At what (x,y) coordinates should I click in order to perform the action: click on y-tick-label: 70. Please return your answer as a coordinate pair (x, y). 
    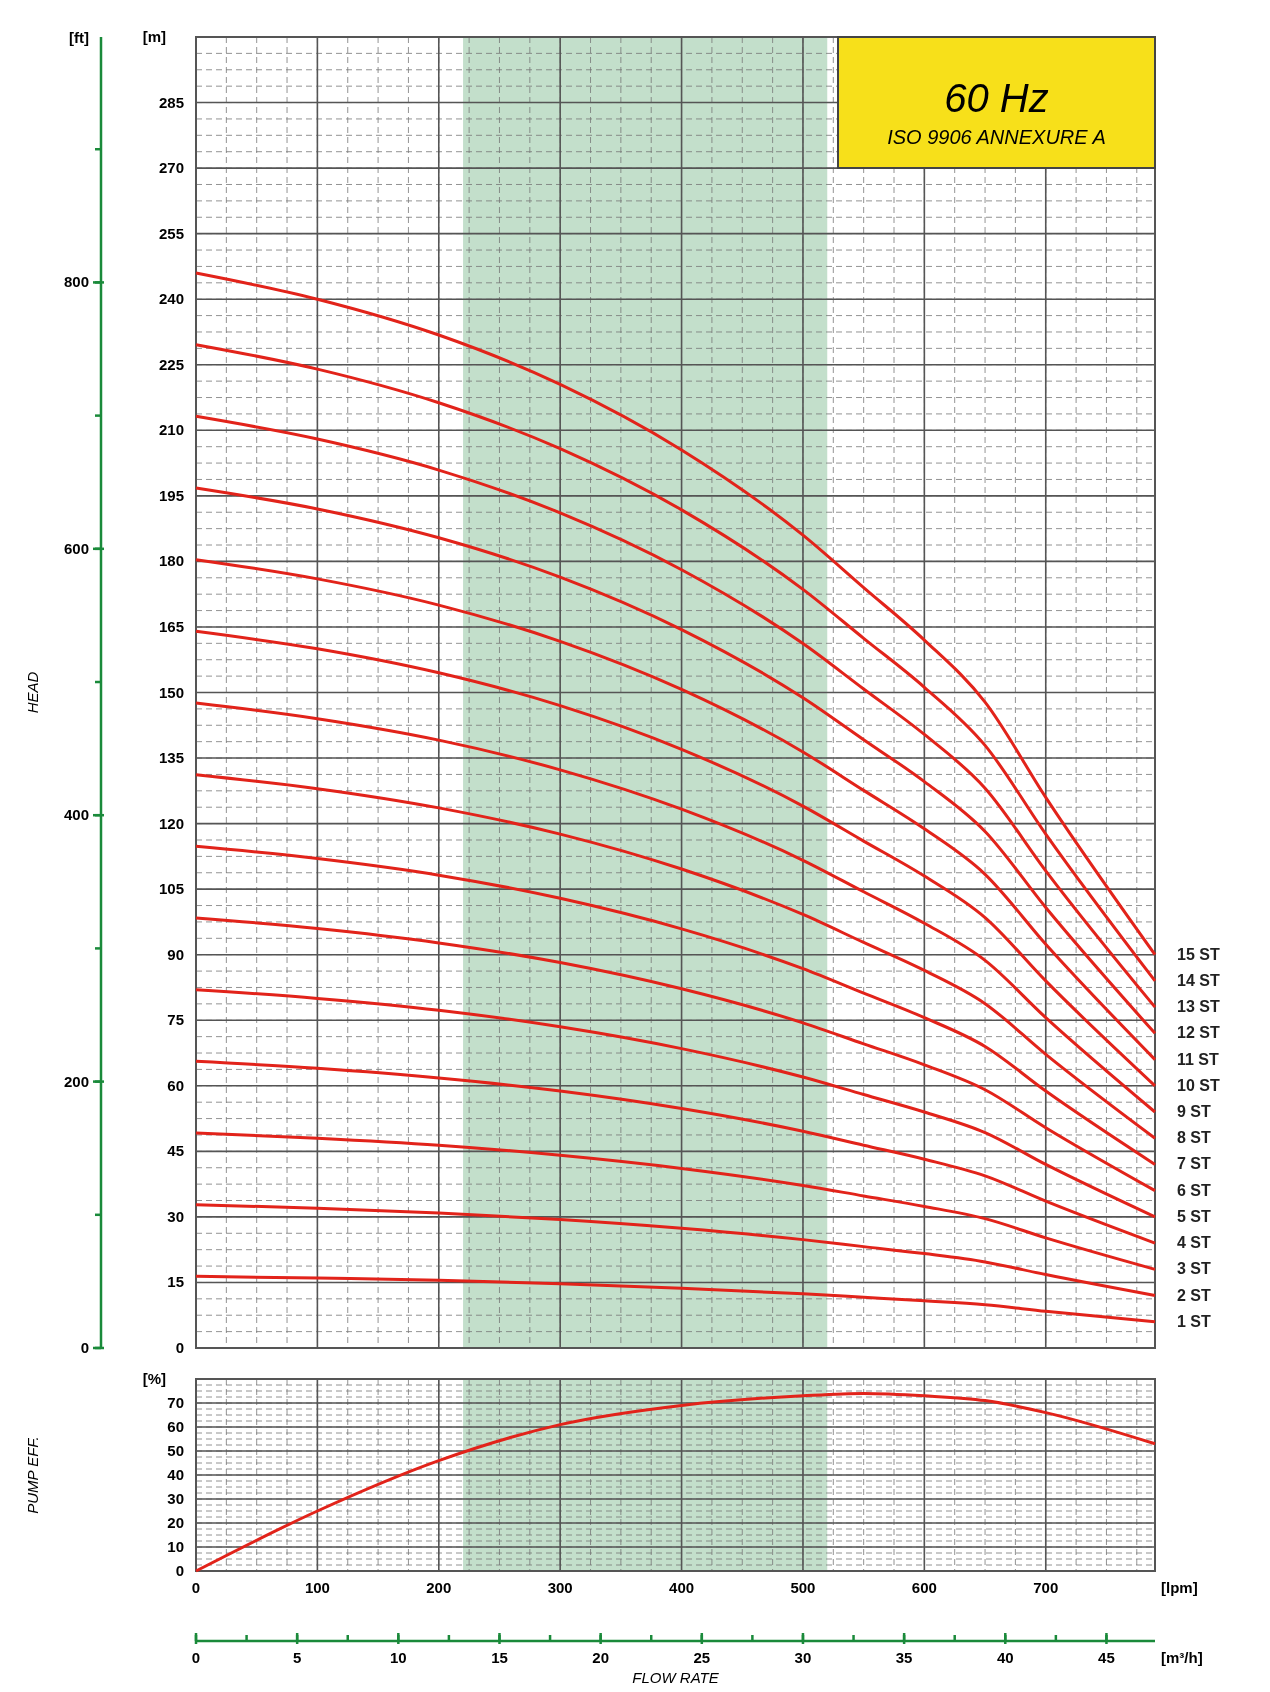
    Looking at the image, I should click on (175, 1402).